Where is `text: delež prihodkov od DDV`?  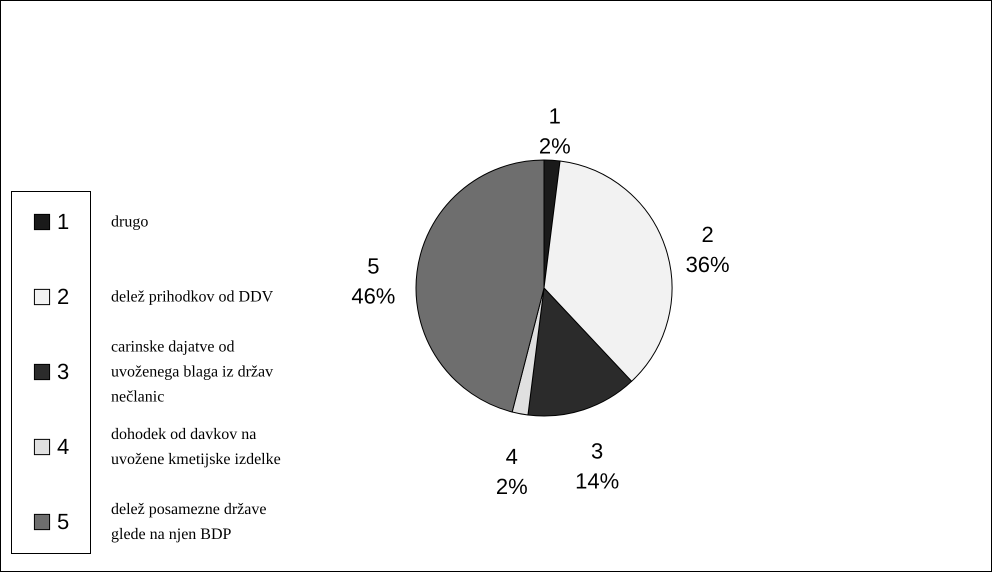
text: delež prihodkov od DDV is located at coordinates (192, 298).